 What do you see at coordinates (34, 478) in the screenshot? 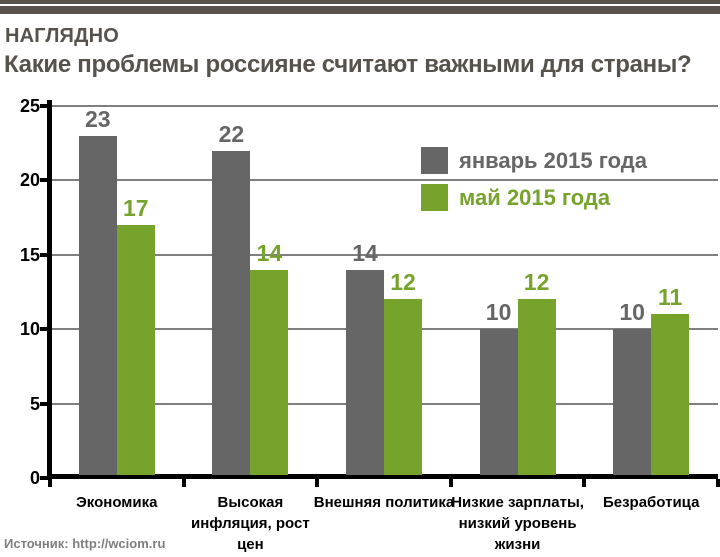
I see `y-axis-label-0: 0` at bounding box center [34, 478].